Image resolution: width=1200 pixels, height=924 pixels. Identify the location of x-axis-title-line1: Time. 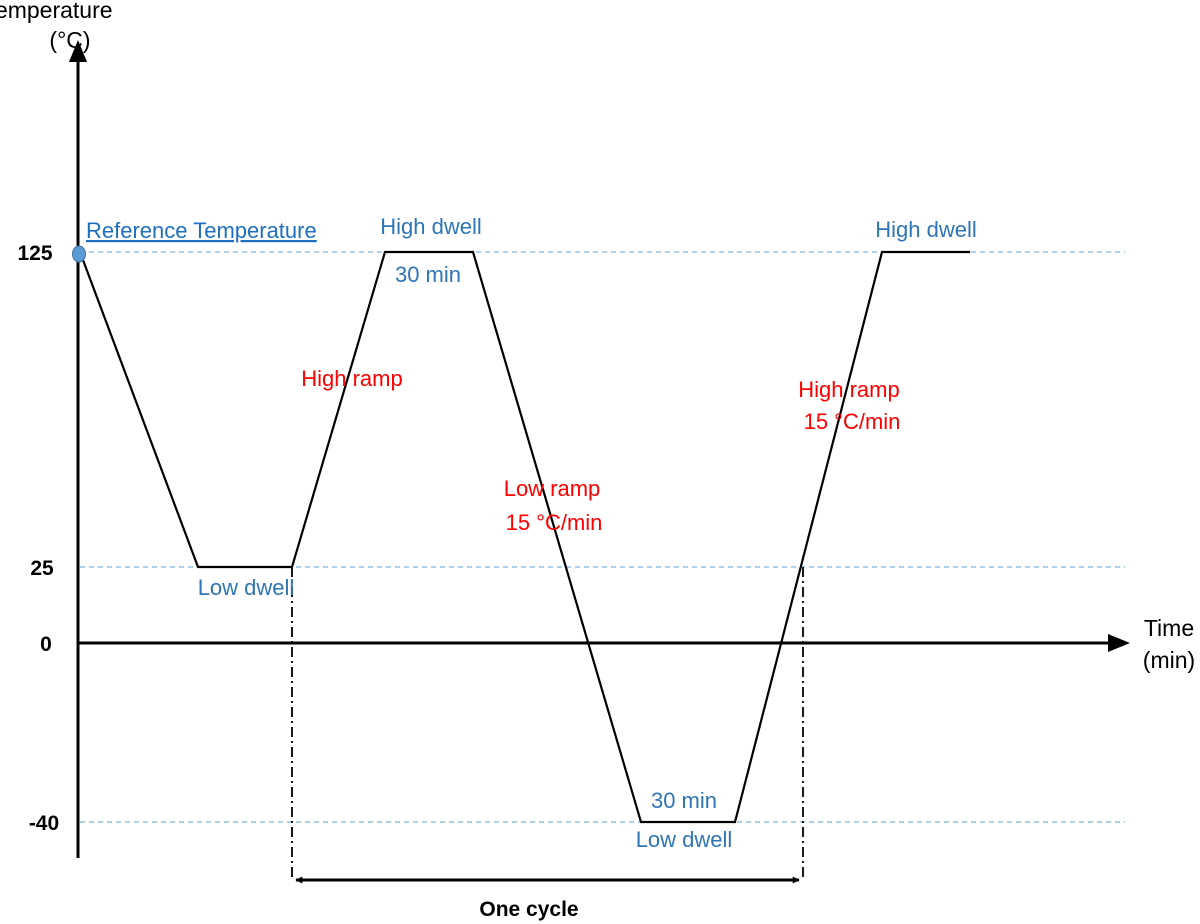
(1169, 628).